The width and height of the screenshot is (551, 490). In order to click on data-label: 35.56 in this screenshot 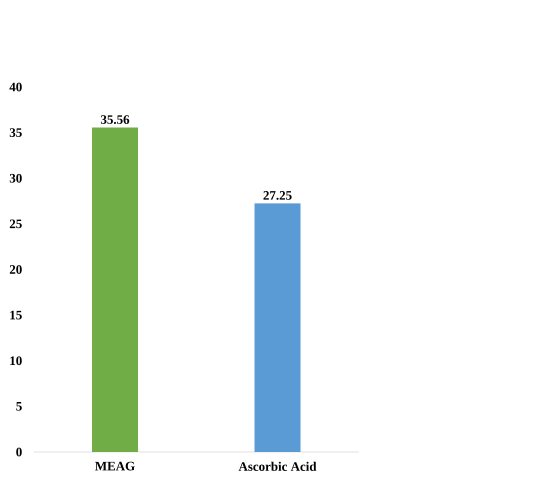, I will do `click(115, 119)`.